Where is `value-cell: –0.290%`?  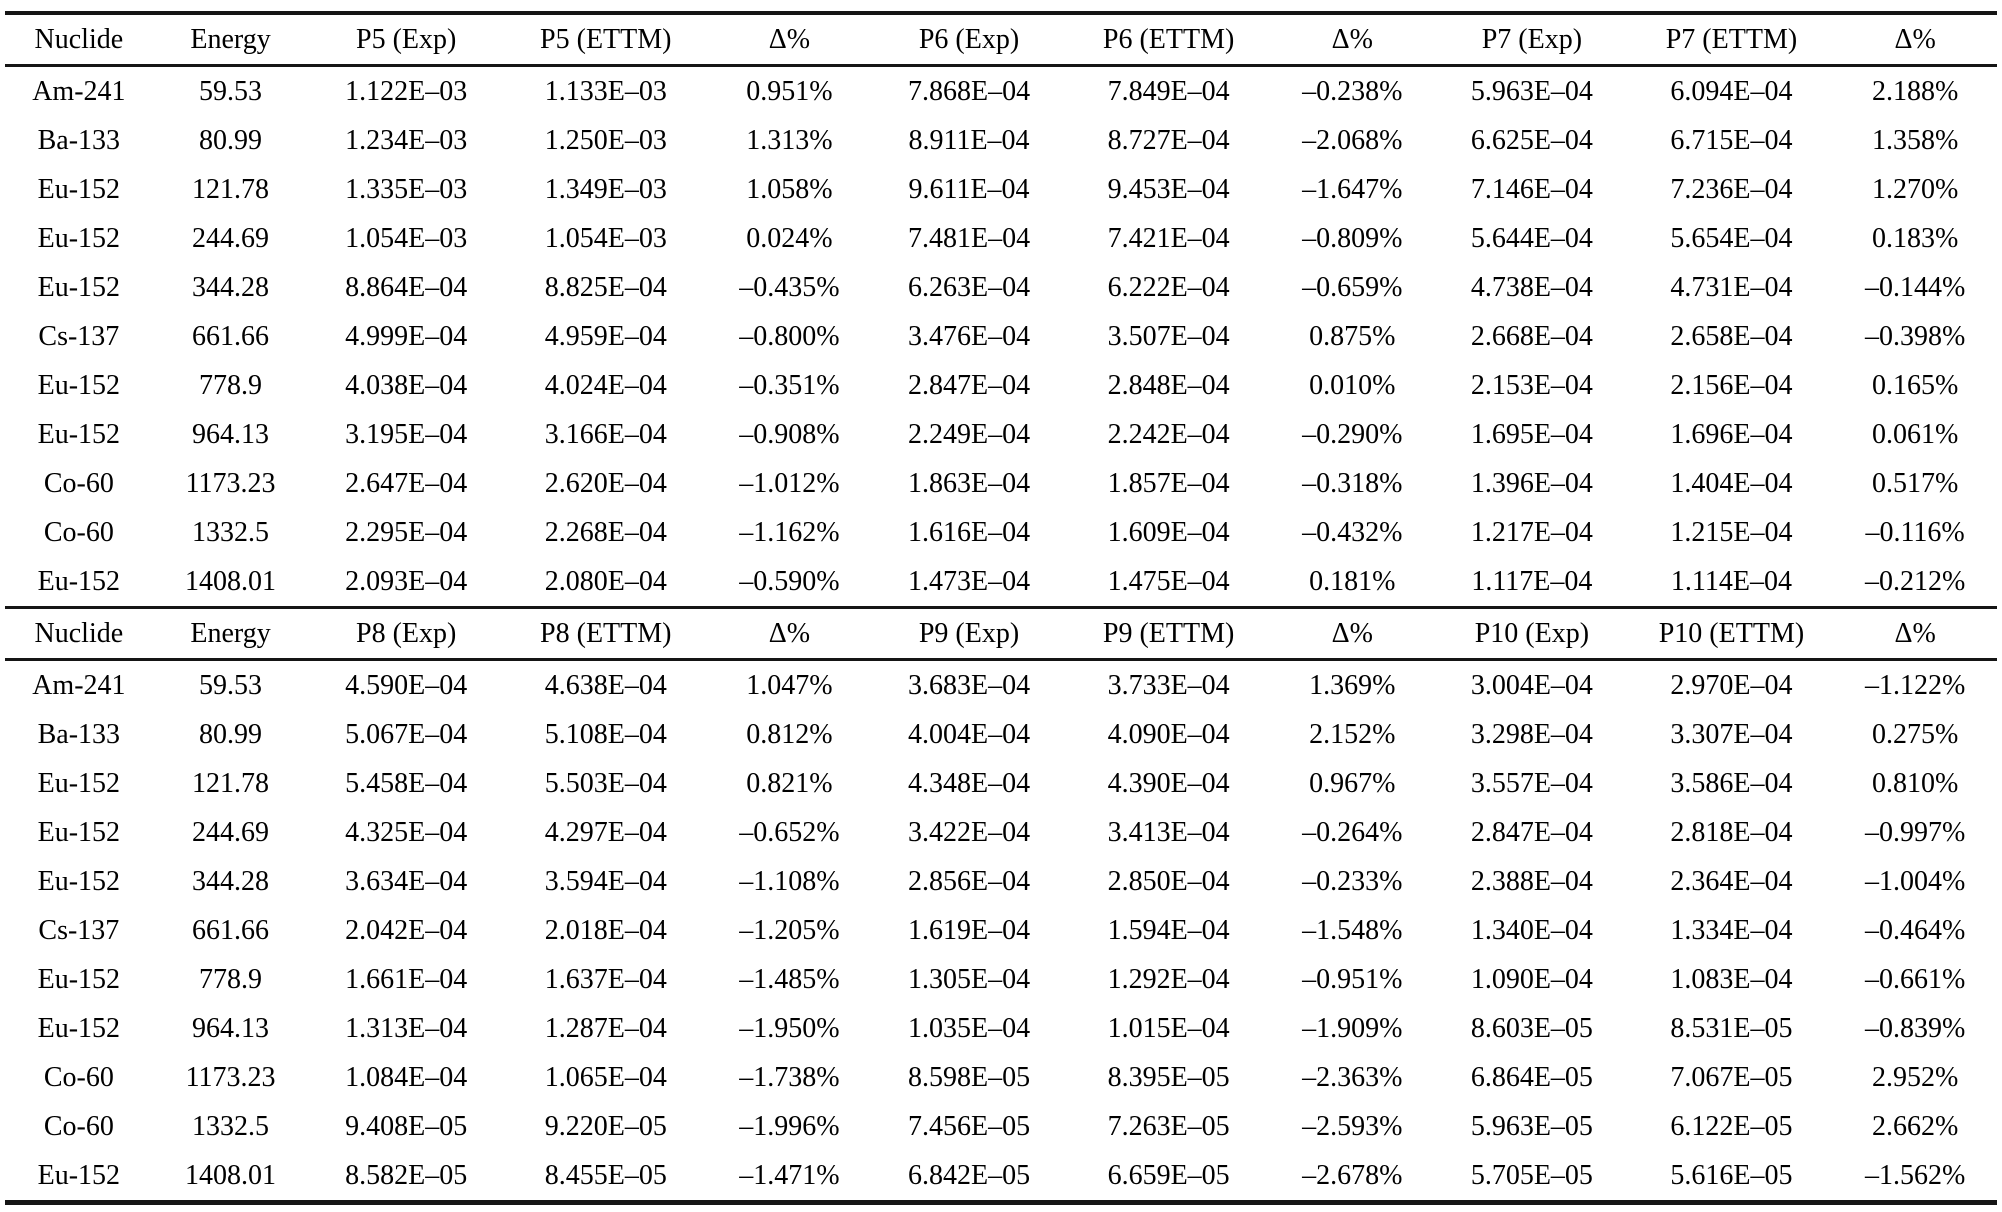
value-cell: –0.290% is located at coordinates (1352, 434).